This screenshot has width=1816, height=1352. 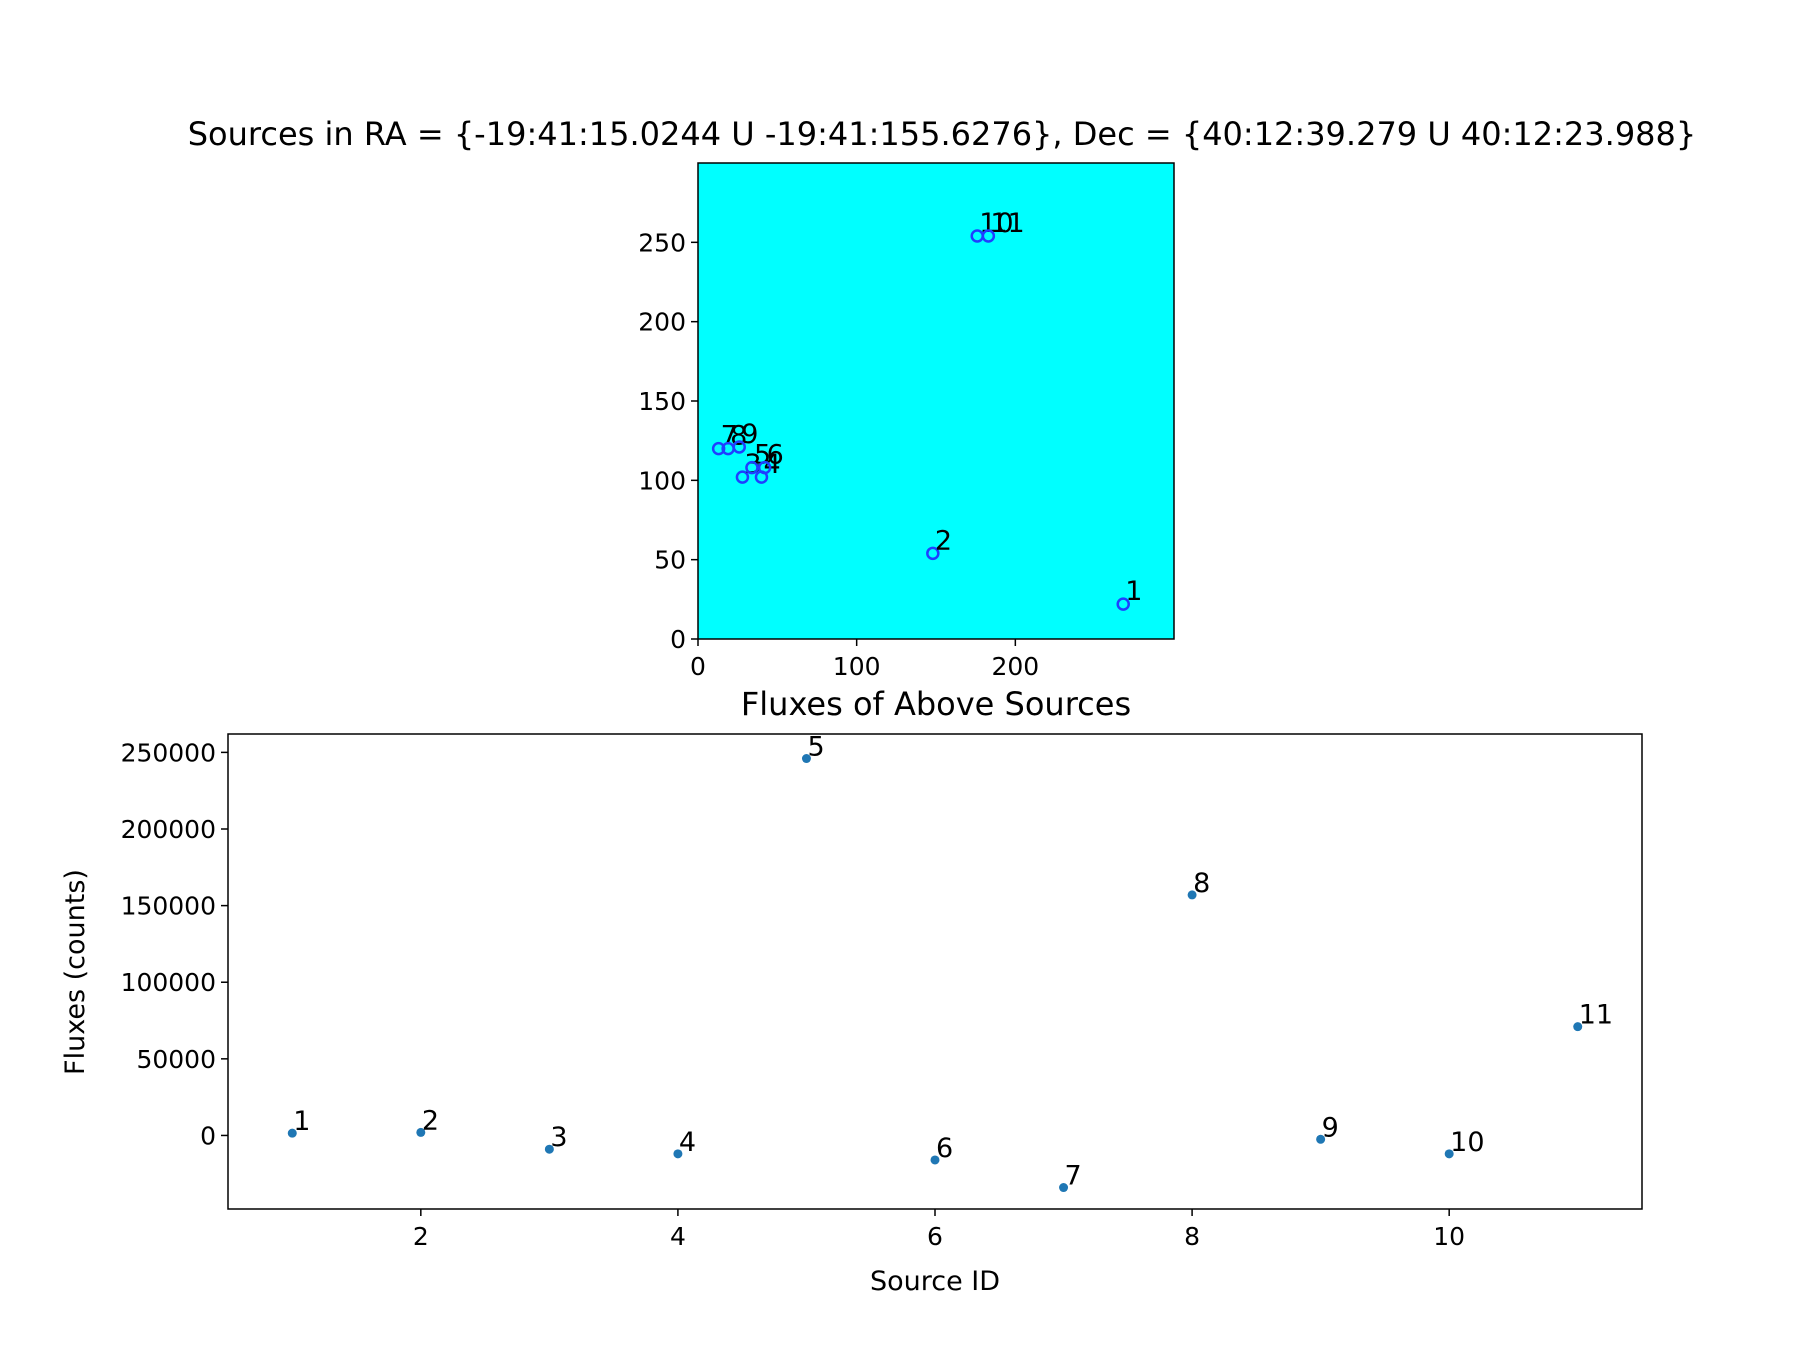 I want to click on flux-y-axis-label: Fluxes (counts), so click(x=75, y=972).